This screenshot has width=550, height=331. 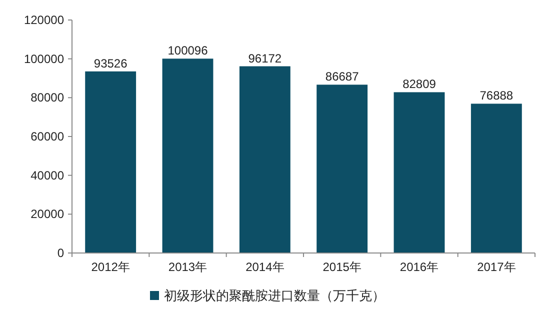 What do you see at coordinates (274, 295) in the screenshot?
I see `legend-label: 初级形状的聚酰胺进口数量（万千克）` at bounding box center [274, 295].